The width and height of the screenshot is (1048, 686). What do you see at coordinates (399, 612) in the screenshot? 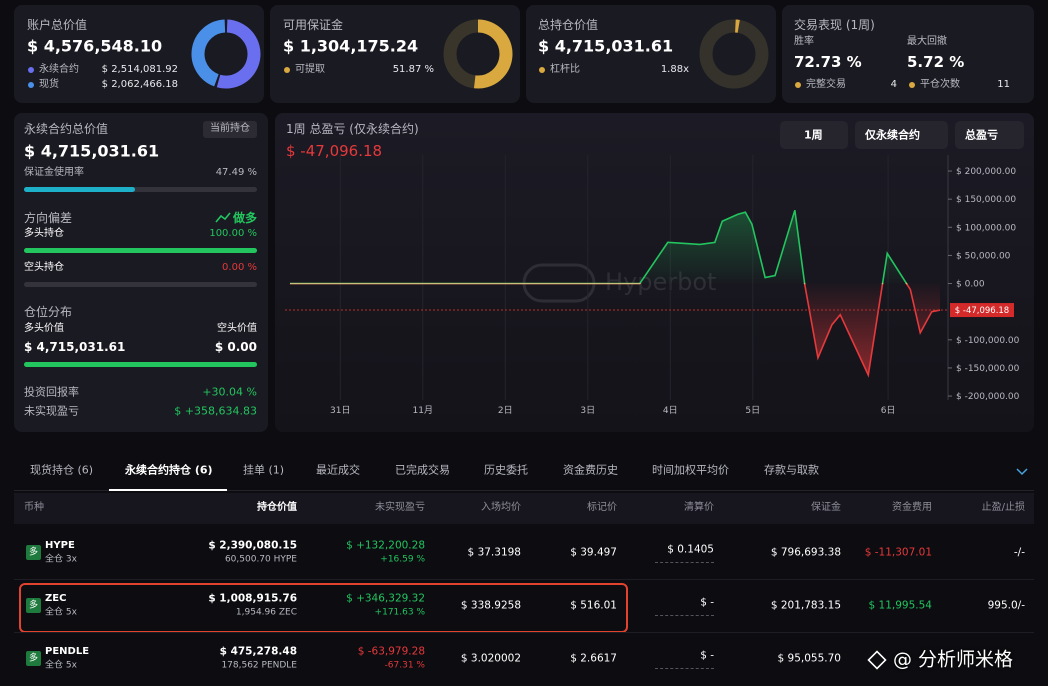
I see `unrealized-pnl-pct: +171.63 %` at bounding box center [399, 612].